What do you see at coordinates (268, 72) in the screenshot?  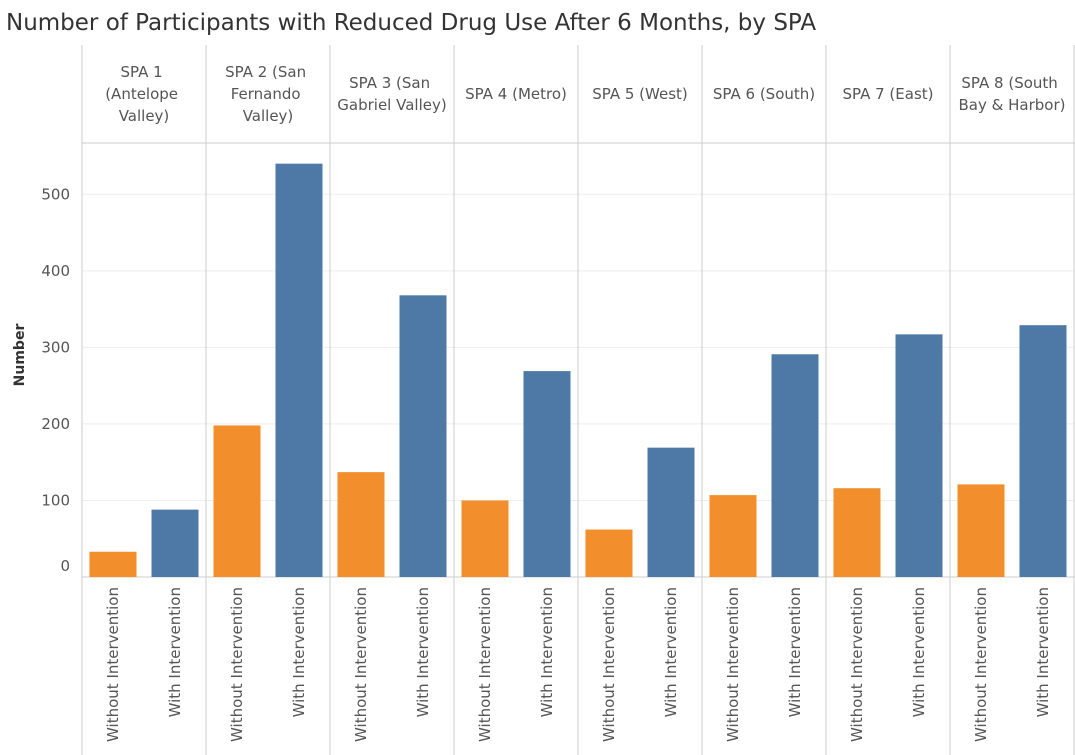 I see `header-line-text: SPA 2 (San` at bounding box center [268, 72].